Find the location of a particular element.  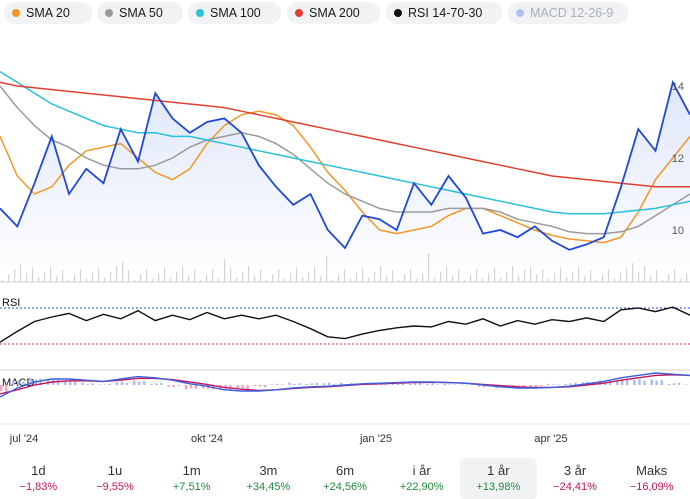

chip-label: RSI 14-70-30 is located at coordinates (445, 13).